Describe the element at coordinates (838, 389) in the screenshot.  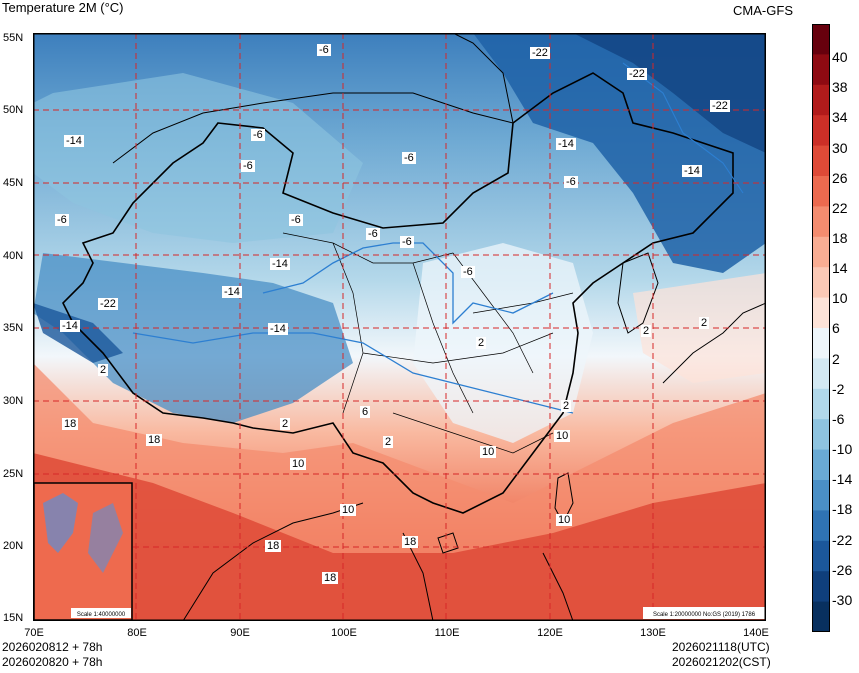
I see `colorbar-label: -2` at that location.